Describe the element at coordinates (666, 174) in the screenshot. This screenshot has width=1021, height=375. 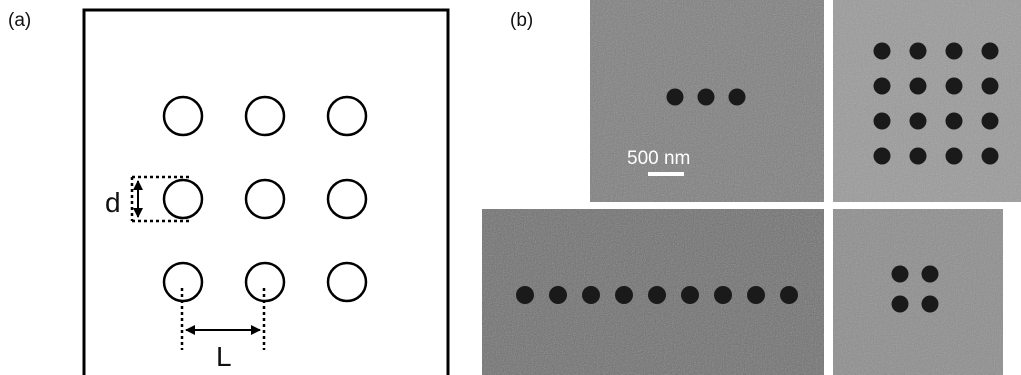
I see `scale-bar` at that location.